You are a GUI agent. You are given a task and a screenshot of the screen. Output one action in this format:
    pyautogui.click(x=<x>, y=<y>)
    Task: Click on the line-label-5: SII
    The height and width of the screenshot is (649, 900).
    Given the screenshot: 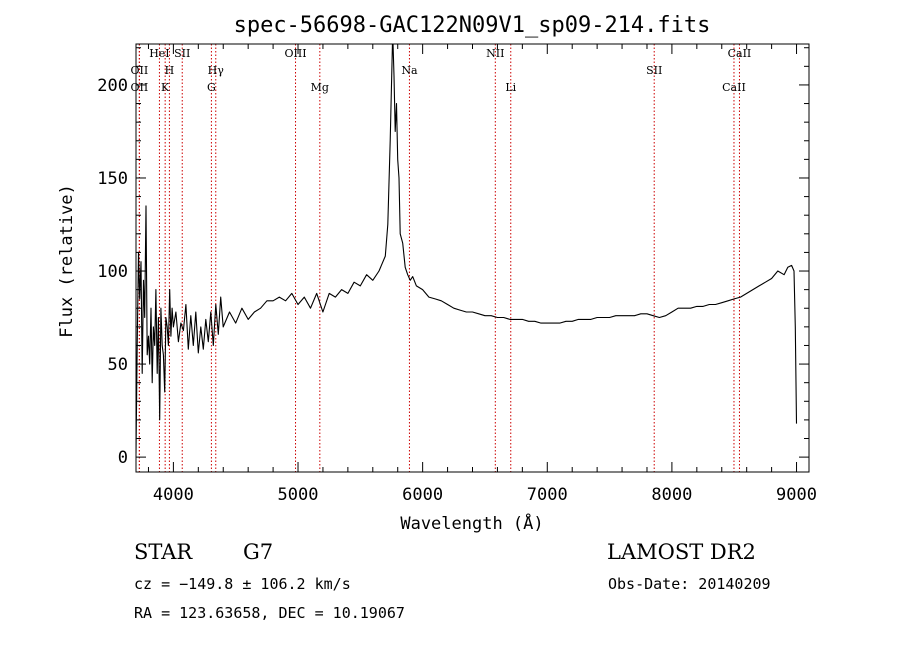 What is the action you would take?
    pyautogui.click(x=182, y=53)
    